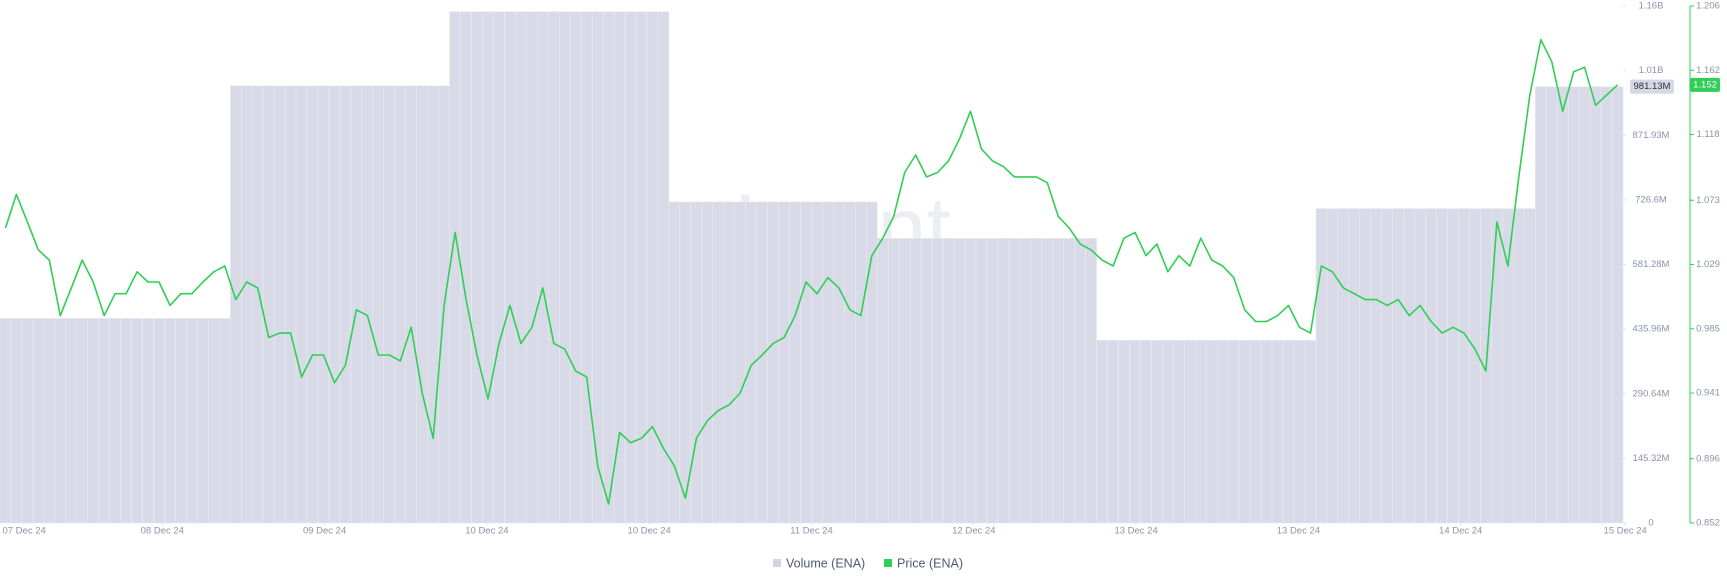 Image resolution: width=1727 pixels, height=581 pixels. Describe the element at coordinates (1460, 531) in the screenshot. I see `x-tick-label: 14 Dec 24` at that location.